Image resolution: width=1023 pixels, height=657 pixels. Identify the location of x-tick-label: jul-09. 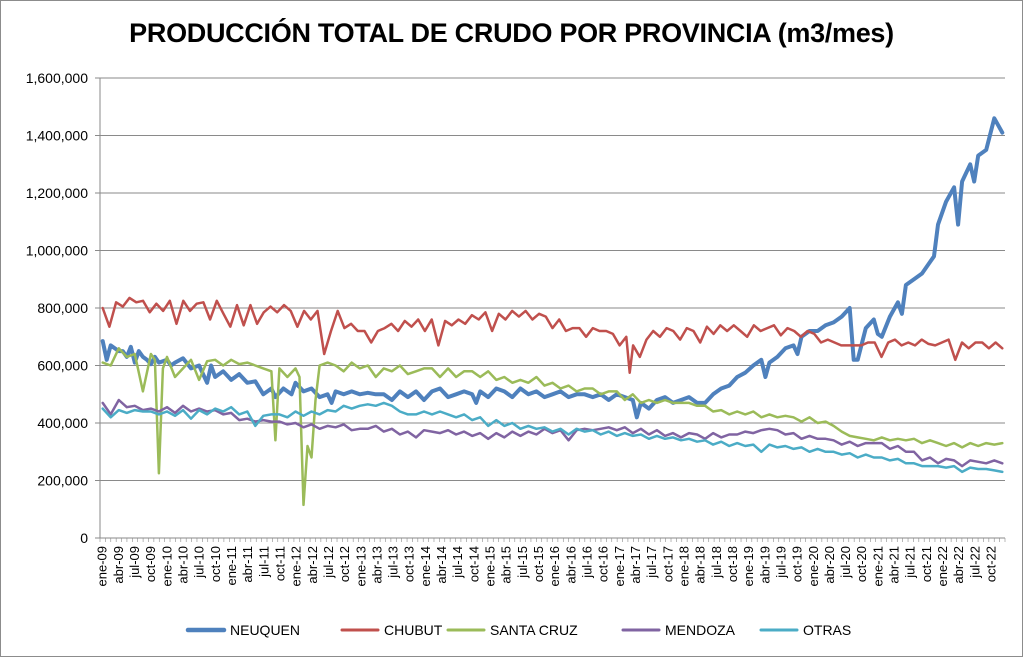
(134, 562).